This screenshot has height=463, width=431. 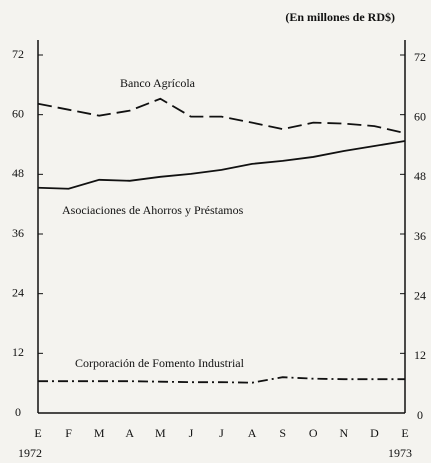 What do you see at coordinates (158, 83) in the screenshot?
I see `series-label: Banco Agrícola` at bounding box center [158, 83].